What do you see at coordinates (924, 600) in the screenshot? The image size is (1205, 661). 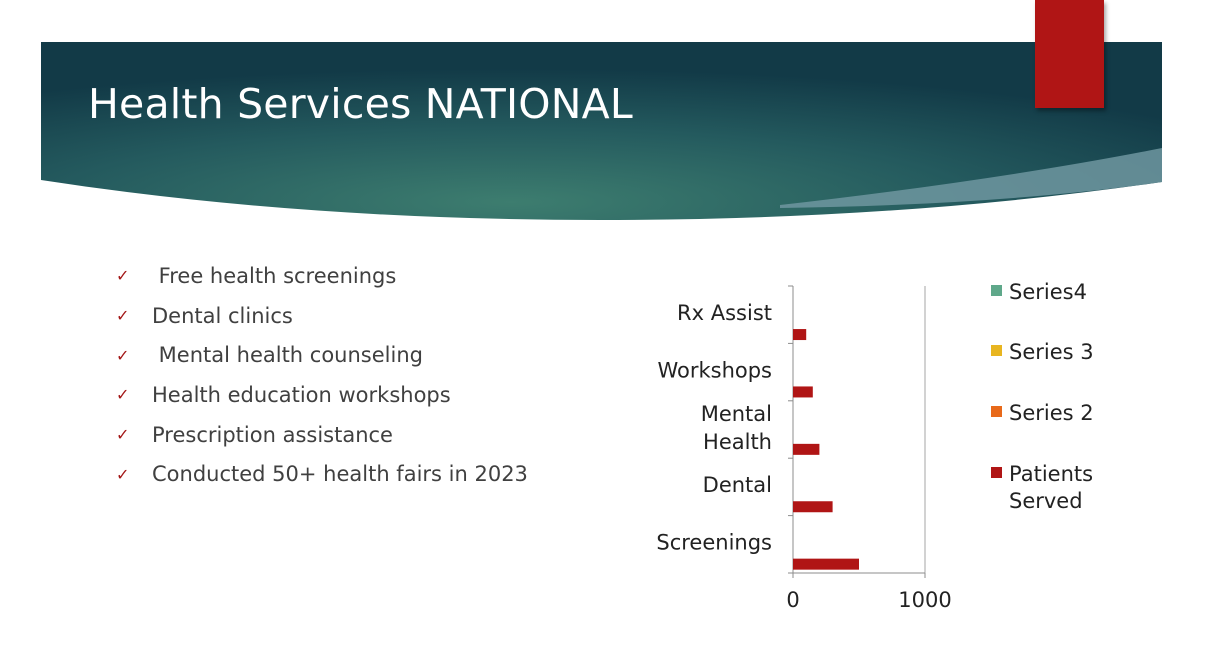 I see `x-tick-label: 1000` at bounding box center [924, 600].